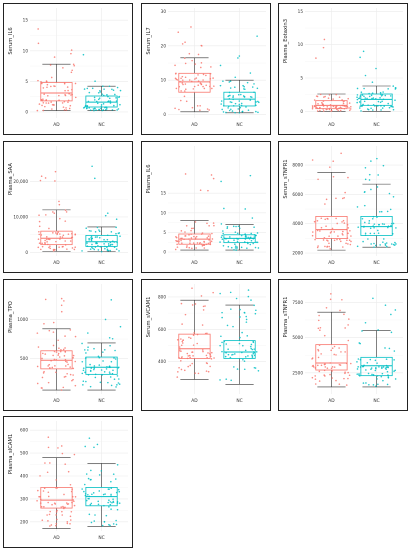 The width and height of the screenshot is (415, 550). Describe the element at coordinates (376, 401) in the screenshot. I see `x-tick-label: NC` at that location.